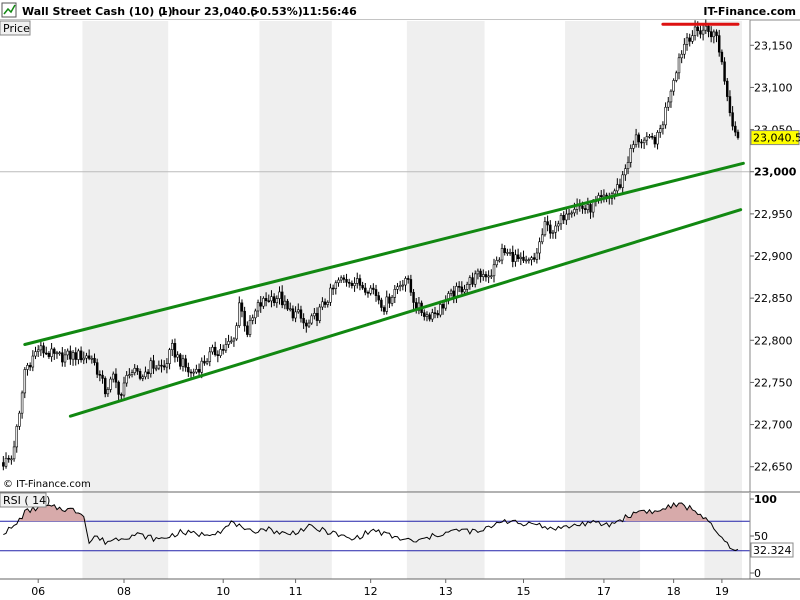  What do you see at coordinates (329, 11) in the screenshot?
I see `clock-time: 11:56:46` at bounding box center [329, 11].